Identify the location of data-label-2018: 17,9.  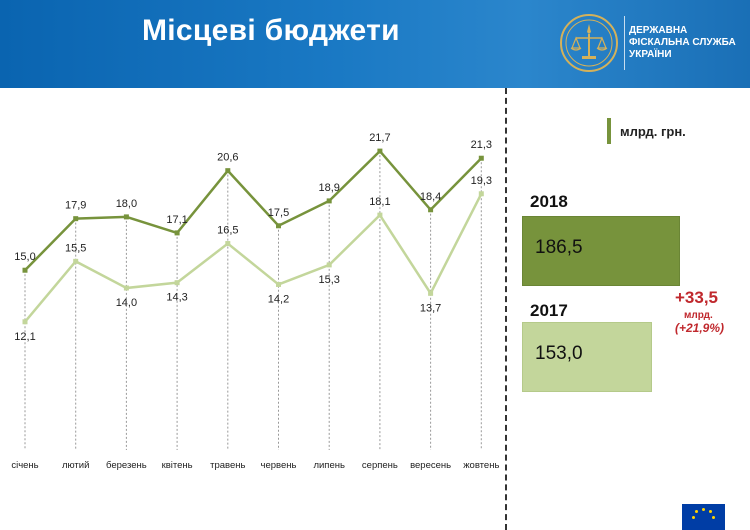
(75, 206).